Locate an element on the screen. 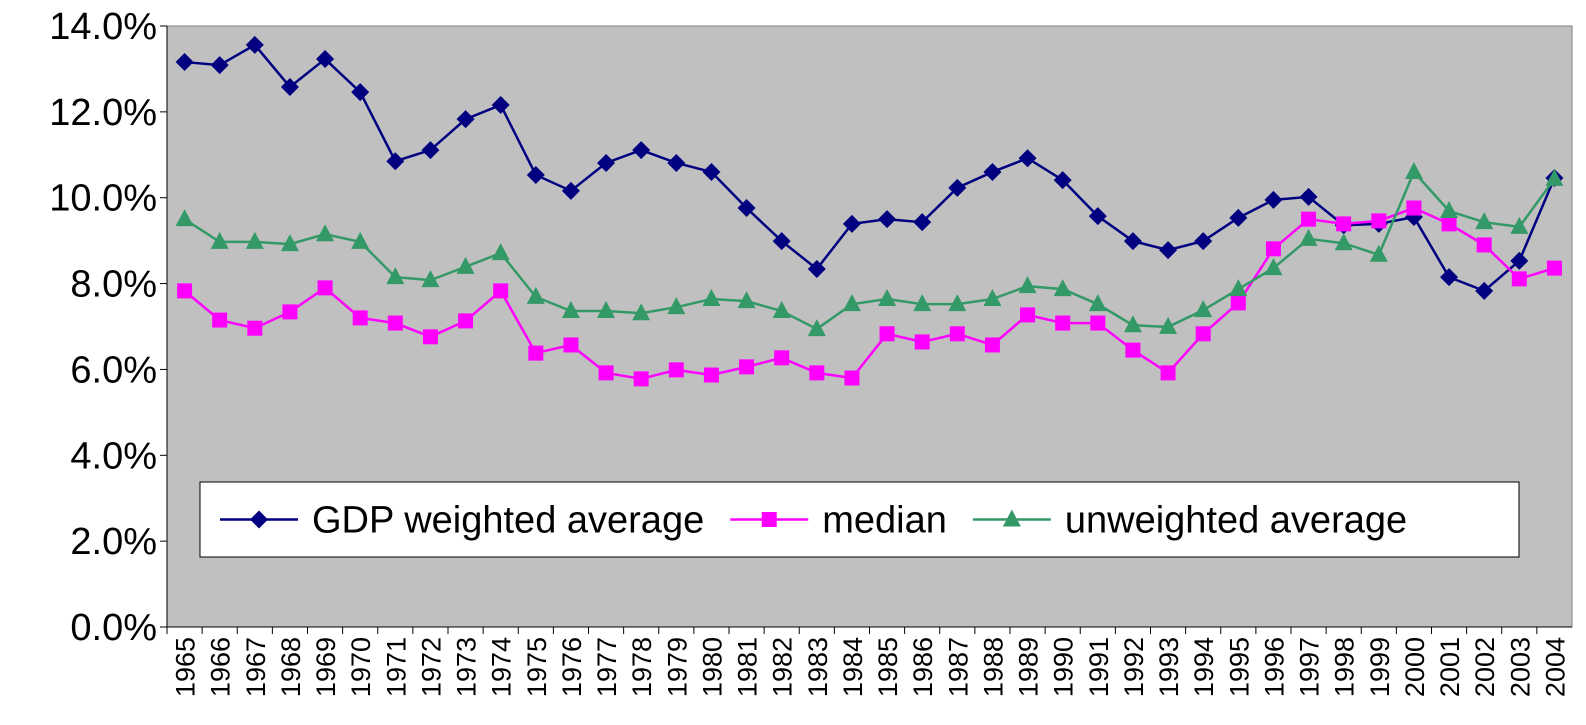 This screenshot has width=1586, height=725. x-tick-label: 1968 is located at coordinates (291, 667).